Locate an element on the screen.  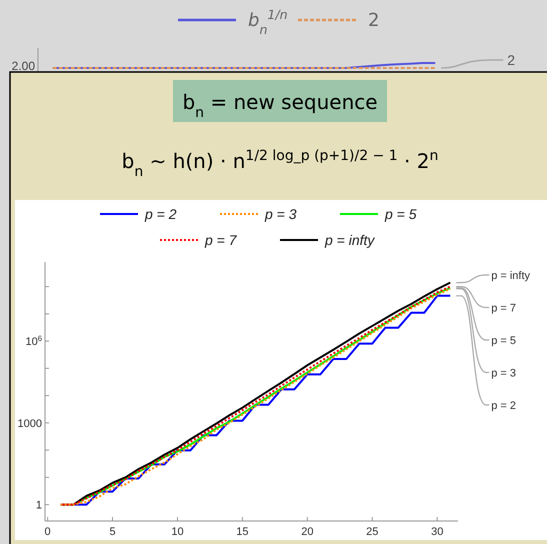
legend-label: p = infty is located at coordinates (350, 240).